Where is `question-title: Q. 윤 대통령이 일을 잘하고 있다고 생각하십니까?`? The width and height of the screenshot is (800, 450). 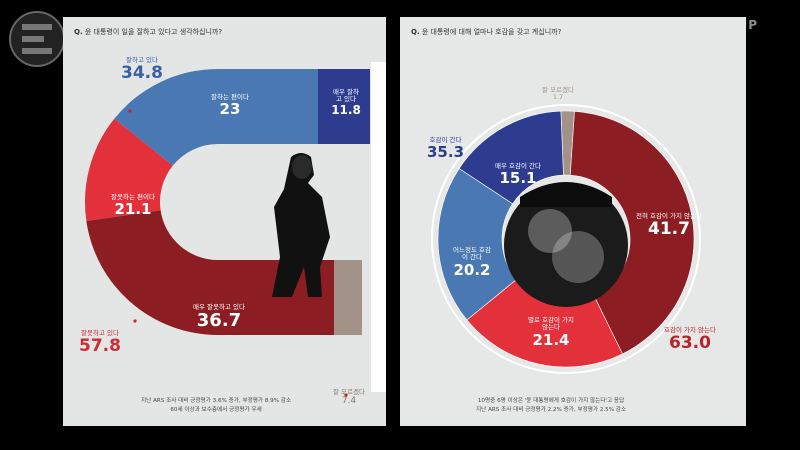
question-title: Q. 윤 대통령이 일을 잘하고 있다고 생각하십니까? is located at coordinates (148, 32).